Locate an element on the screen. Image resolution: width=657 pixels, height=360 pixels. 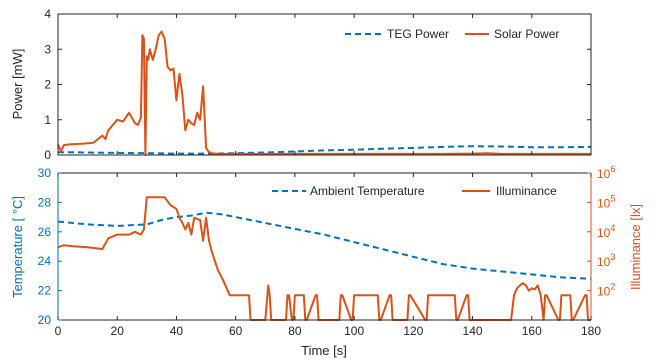
legend-ambient-label: Ambient Temperature is located at coordinates (367, 191).